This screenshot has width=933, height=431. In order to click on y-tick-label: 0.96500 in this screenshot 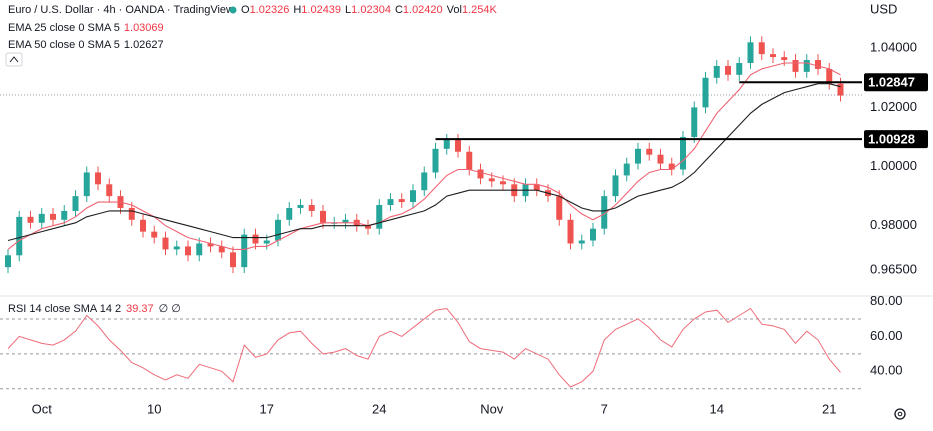, I will do `click(893, 269)`.